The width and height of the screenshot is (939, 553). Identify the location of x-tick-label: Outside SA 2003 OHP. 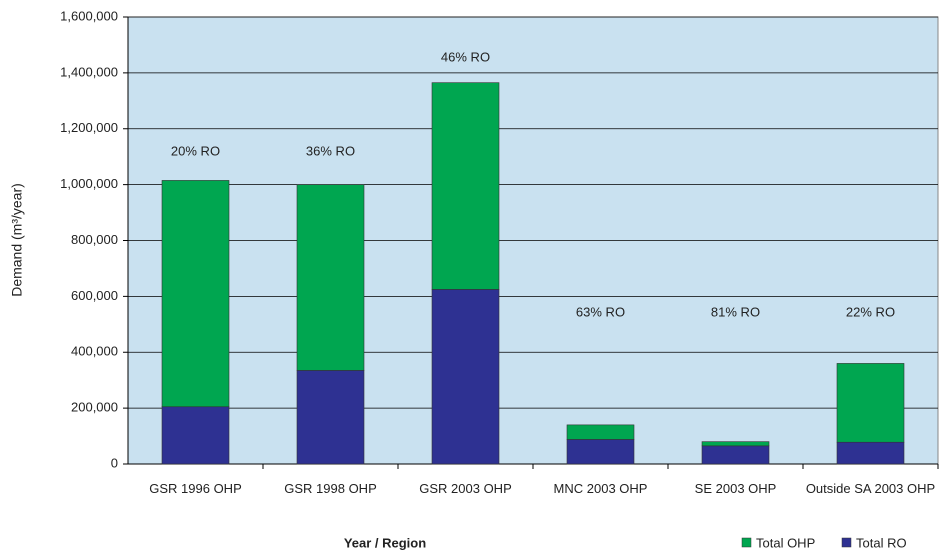
(870, 488).